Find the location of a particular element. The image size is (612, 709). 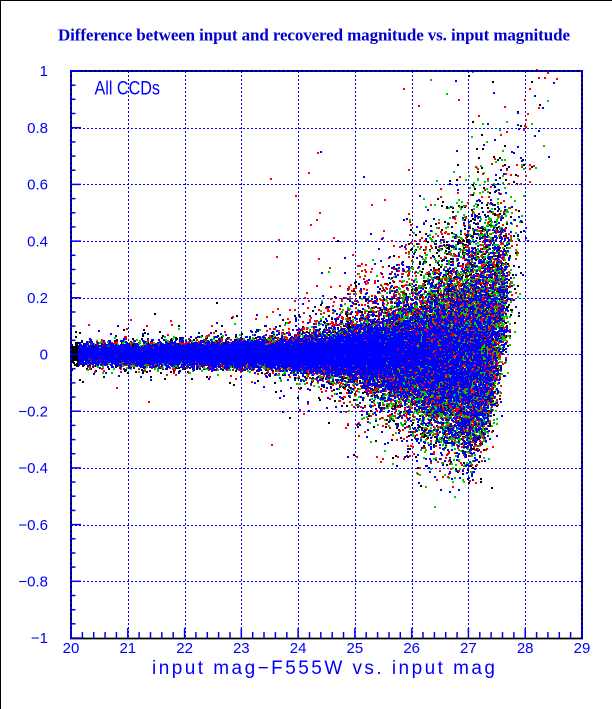

svg-text: 29 is located at coordinates (582, 648).